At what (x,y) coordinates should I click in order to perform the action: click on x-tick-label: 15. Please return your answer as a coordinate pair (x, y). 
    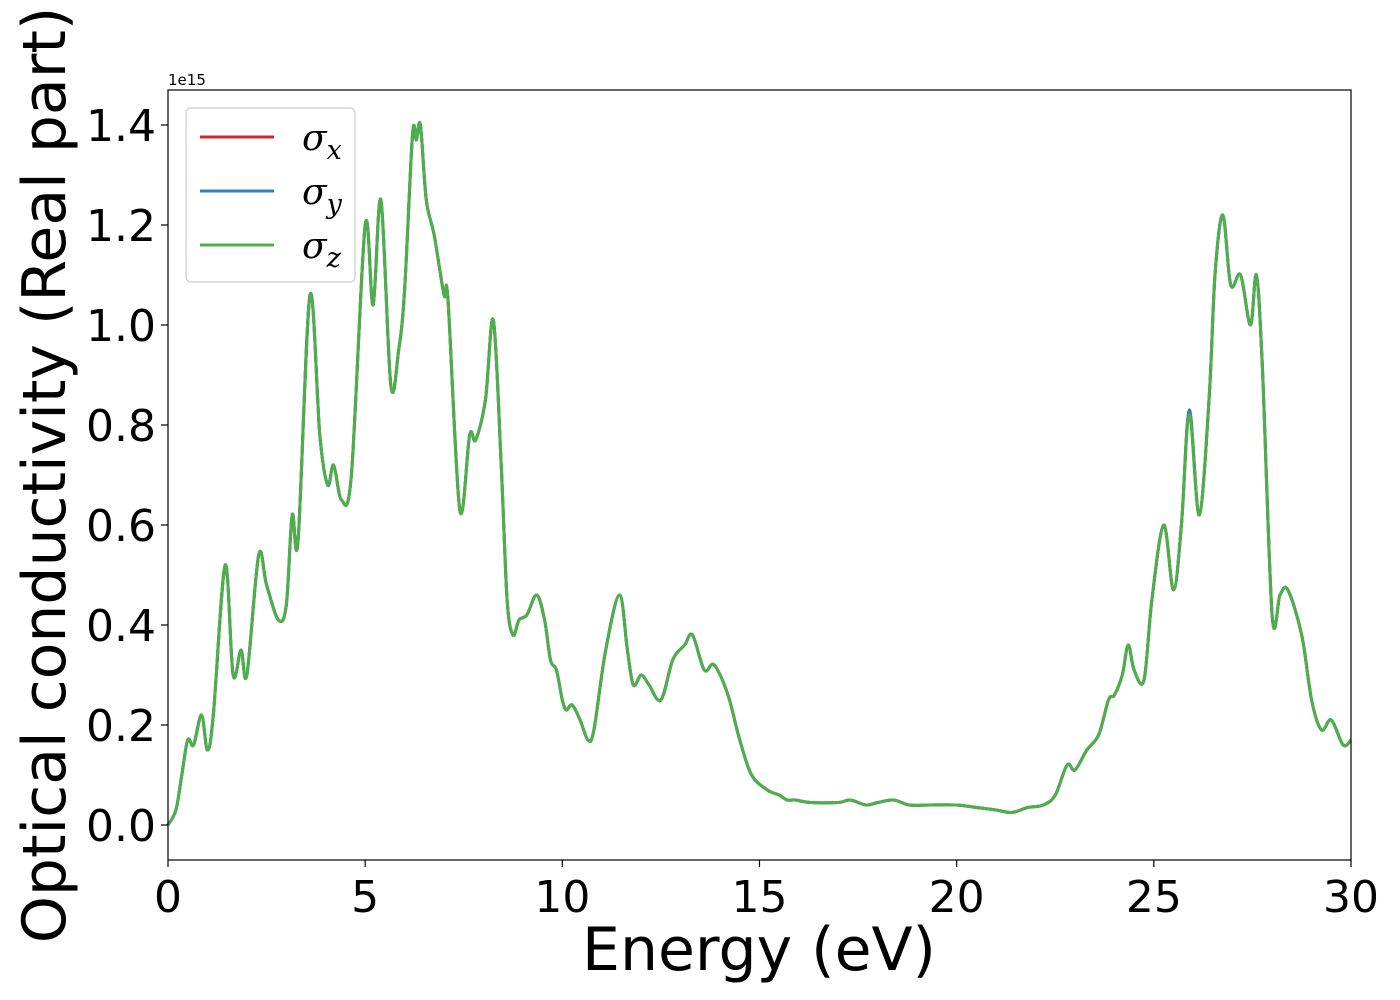
    Looking at the image, I should click on (760, 897).